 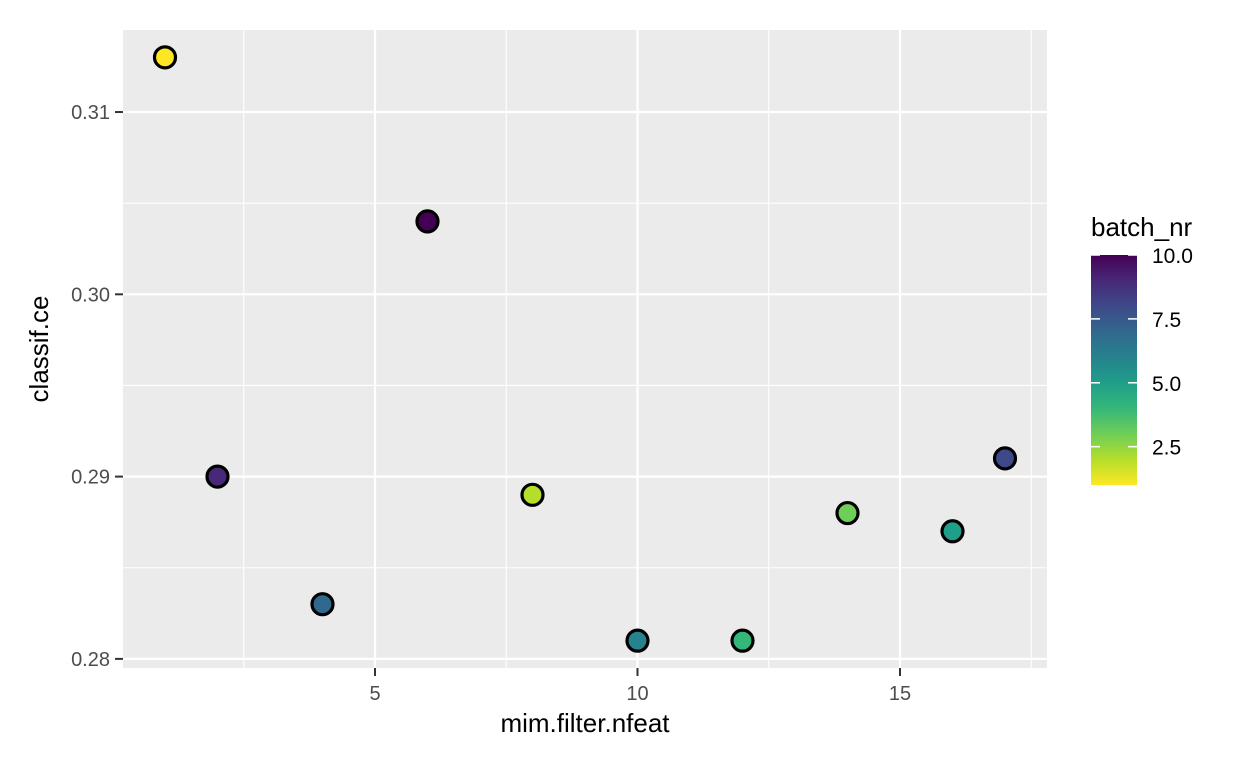 I want to click on legend-tick-label: 10.0, so click(x=1172, y=256).